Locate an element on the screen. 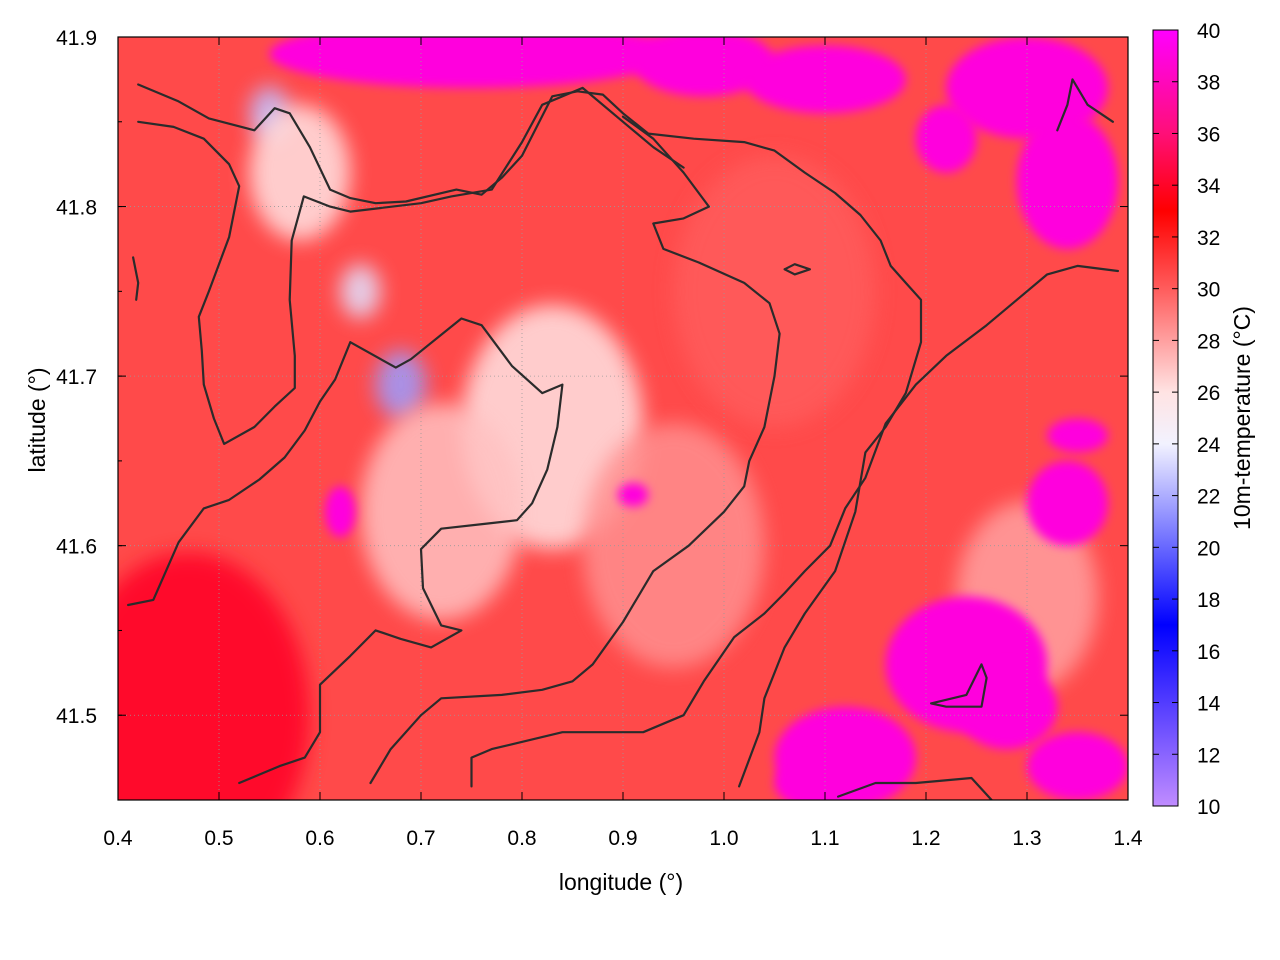 The width and height of the screenshot is (1280, 960). colorbar-tick-label: 32 is located at coordinates (1208, 238).